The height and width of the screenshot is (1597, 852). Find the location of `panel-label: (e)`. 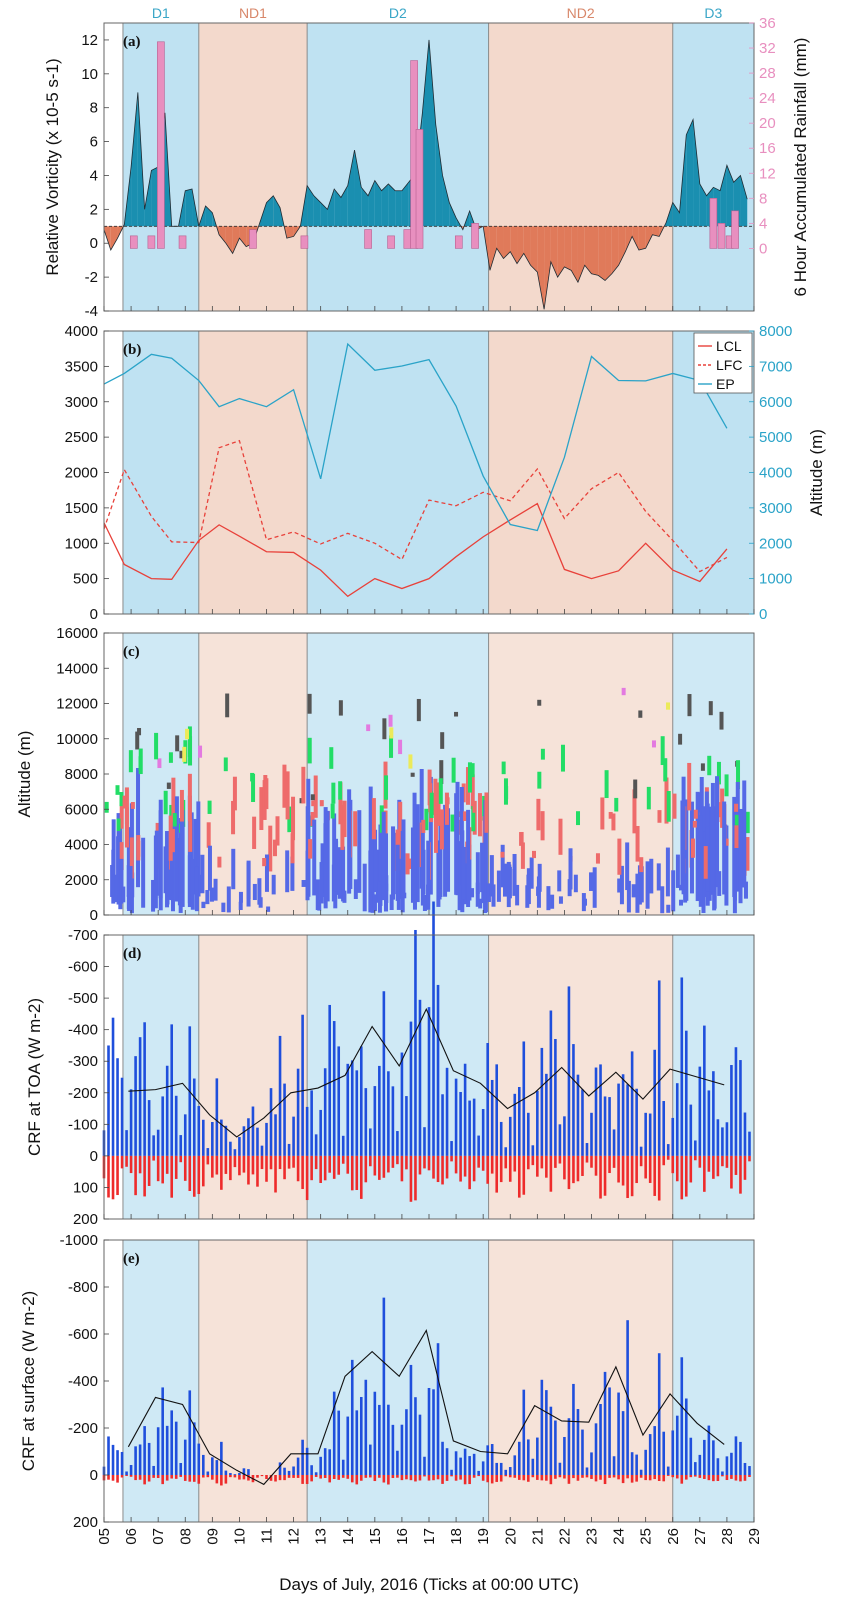

panel-label: (e) is located at coordinates (131, 1259).